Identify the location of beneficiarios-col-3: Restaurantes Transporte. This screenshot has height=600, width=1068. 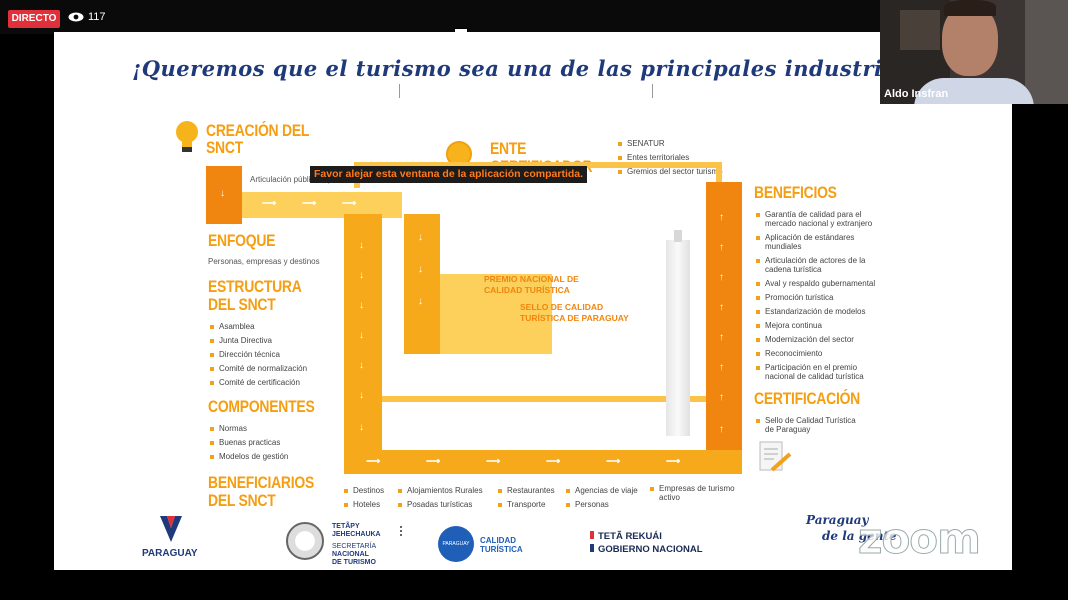
(526, 498).